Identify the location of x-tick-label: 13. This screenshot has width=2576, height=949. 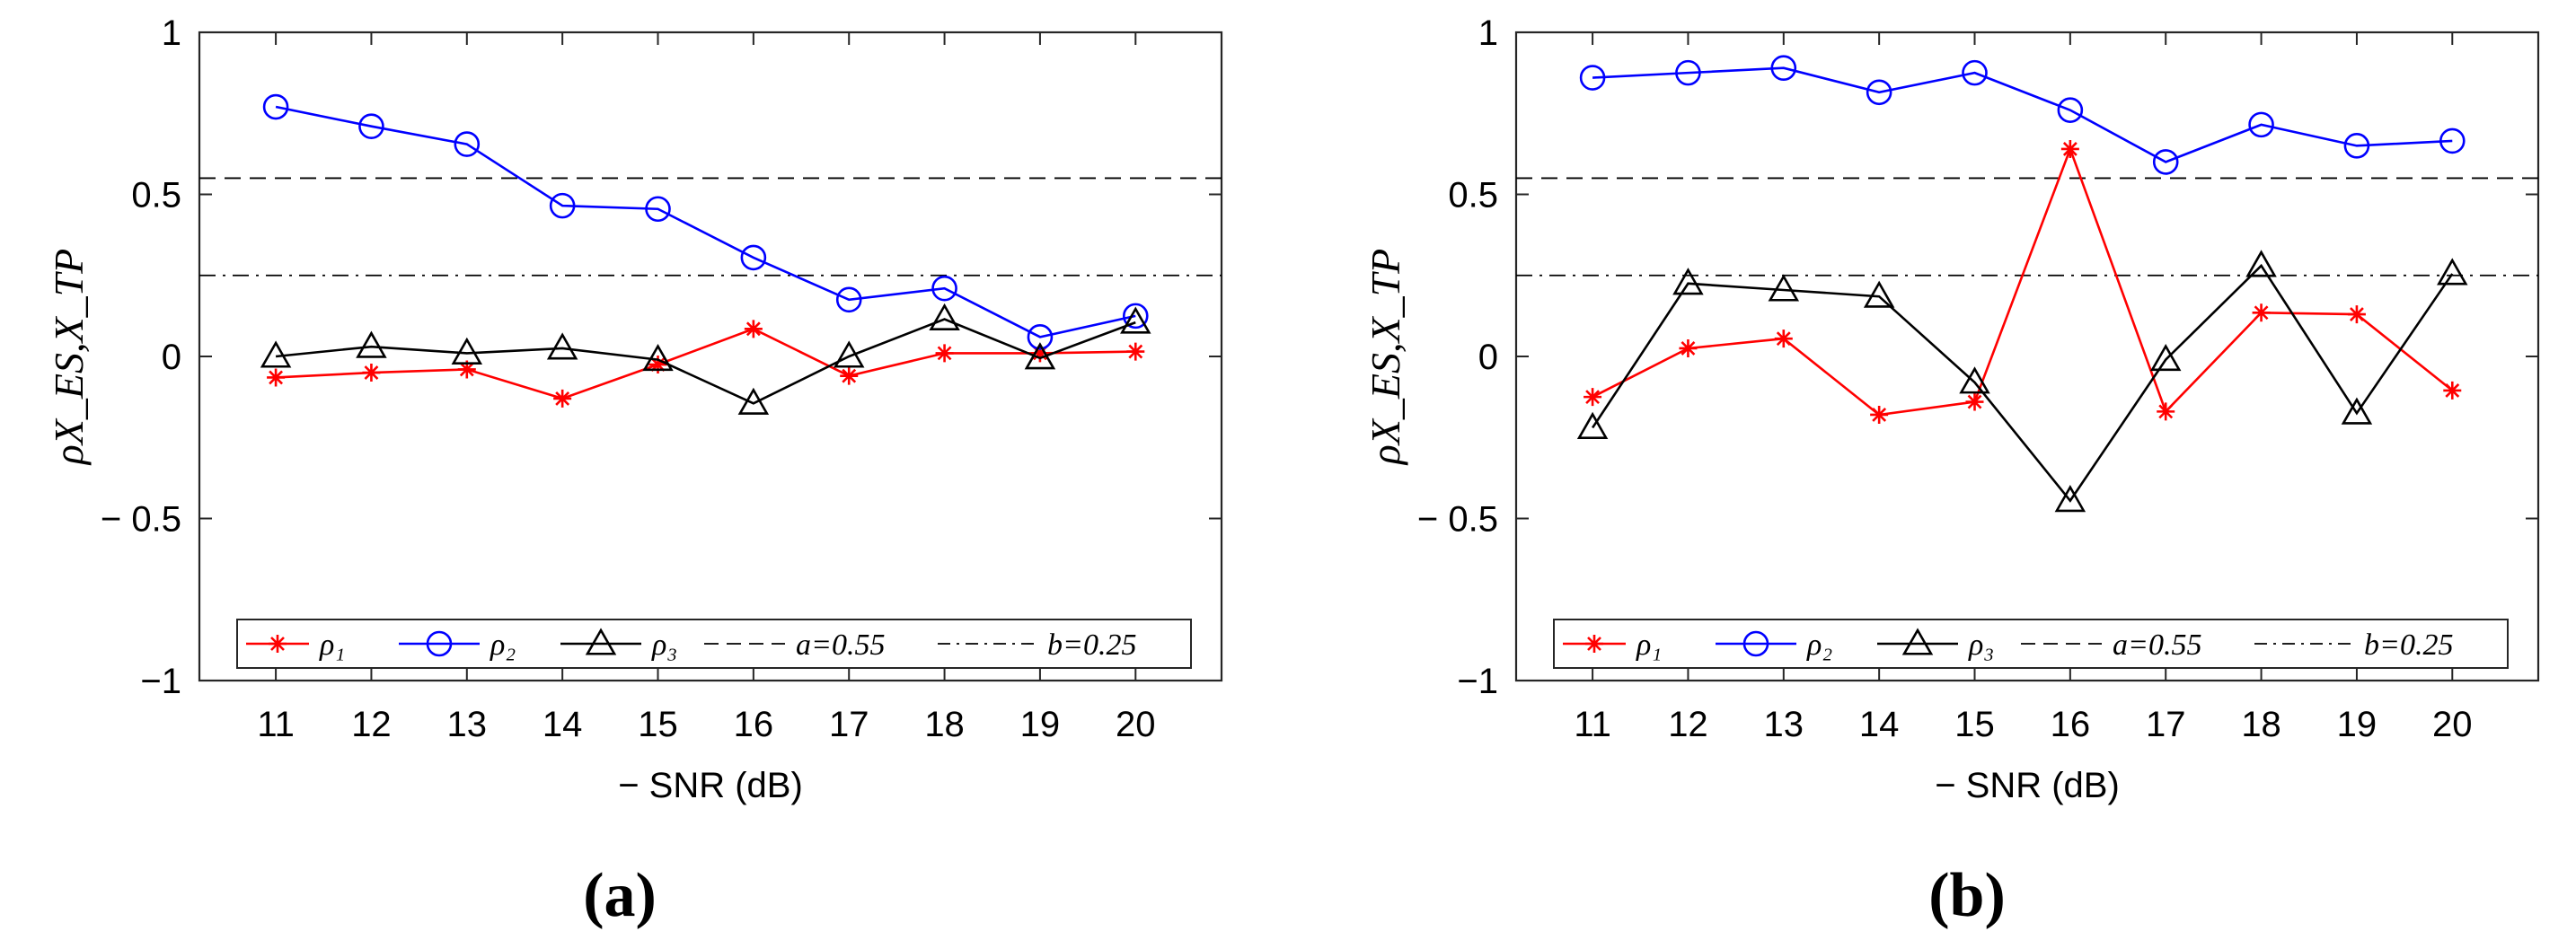
(1784, 724).